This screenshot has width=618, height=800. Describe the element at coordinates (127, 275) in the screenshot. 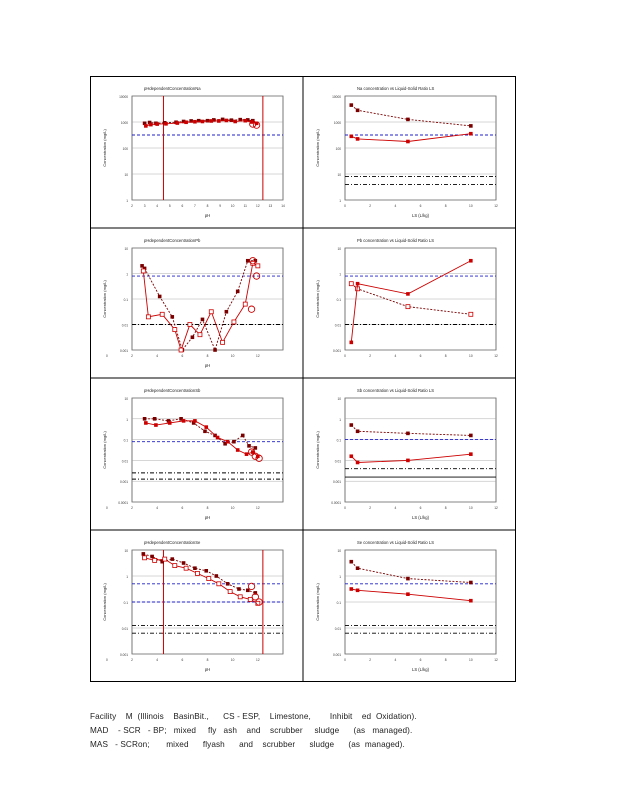

I see `y-tick-label: 1` at that location.